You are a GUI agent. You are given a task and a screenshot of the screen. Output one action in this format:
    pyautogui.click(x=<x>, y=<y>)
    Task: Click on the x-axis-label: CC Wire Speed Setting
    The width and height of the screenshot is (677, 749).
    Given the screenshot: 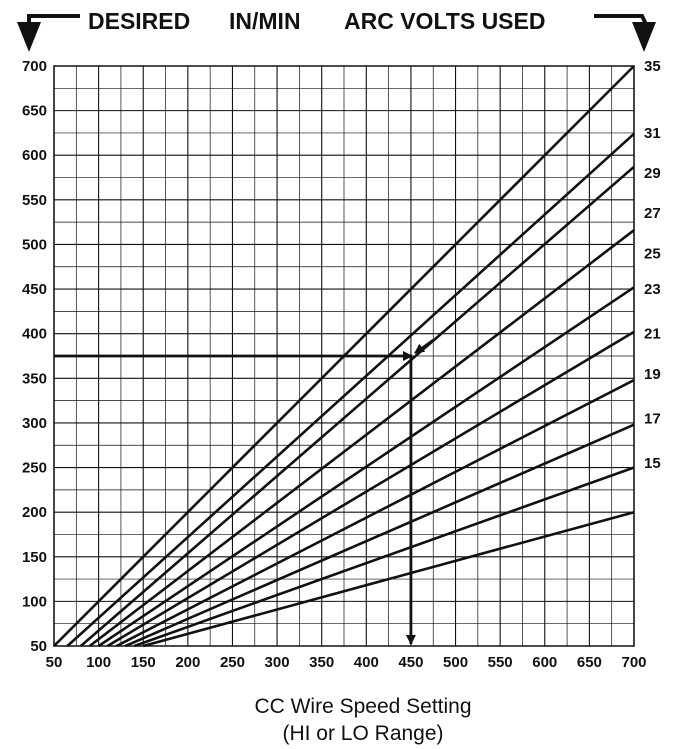 What is the action you would take?
    pyautogui.click(x=362, y=706)
    